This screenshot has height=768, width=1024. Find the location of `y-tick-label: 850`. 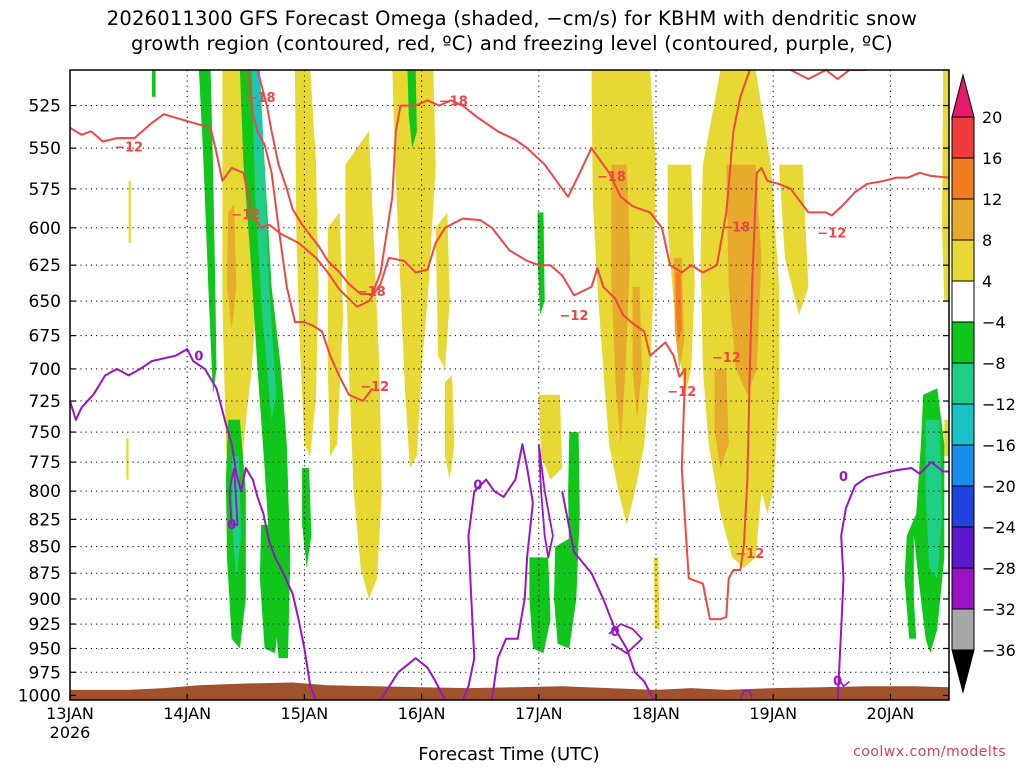

y-tick-label: 850 is located at coordinates (45, 548).